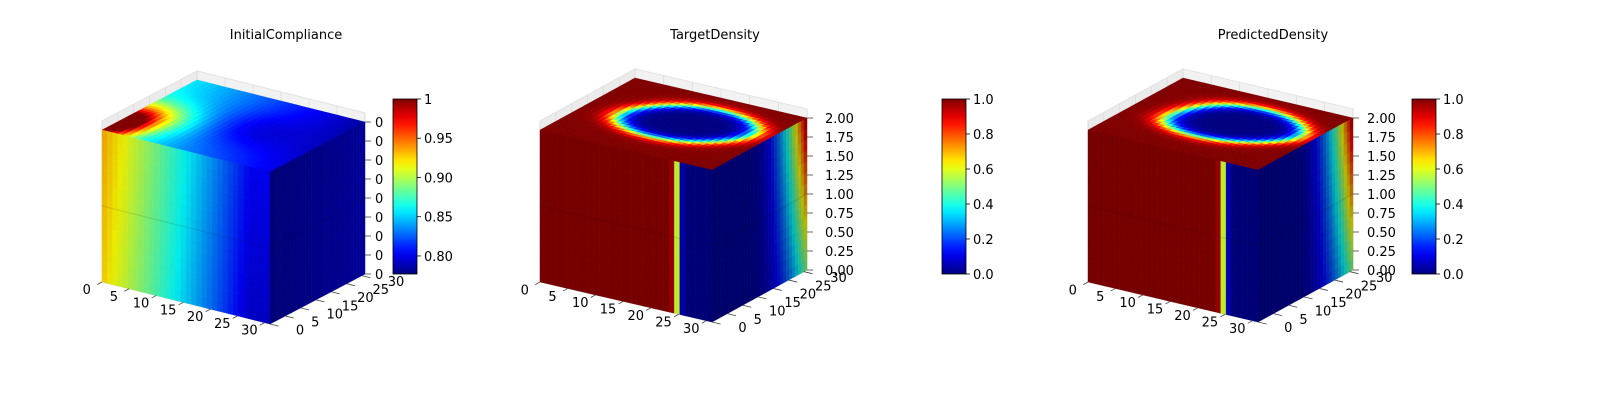 This screenshot has height=400, width=1600. I want to click on colorbar-tick-label: 0.90, so click(438, 178).